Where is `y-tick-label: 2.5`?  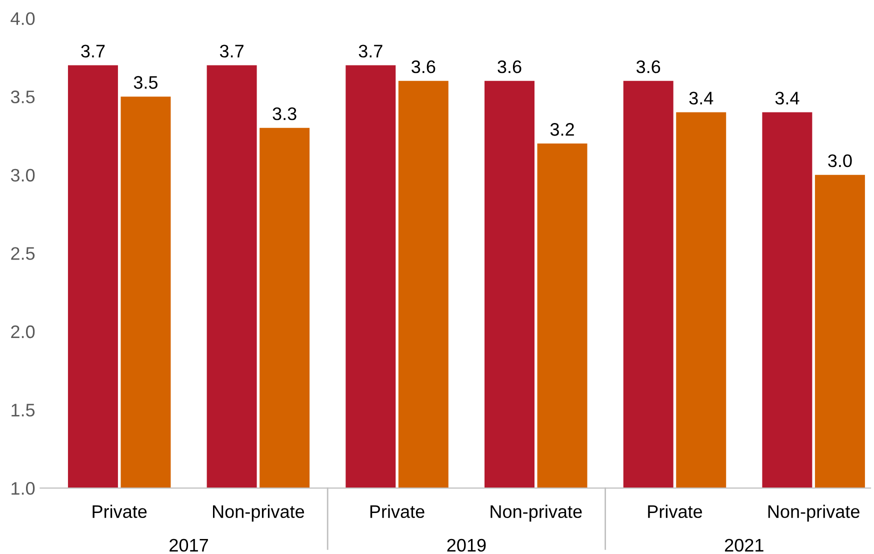 y-tick-label: 2.5 is located at coordinates (23, 253).